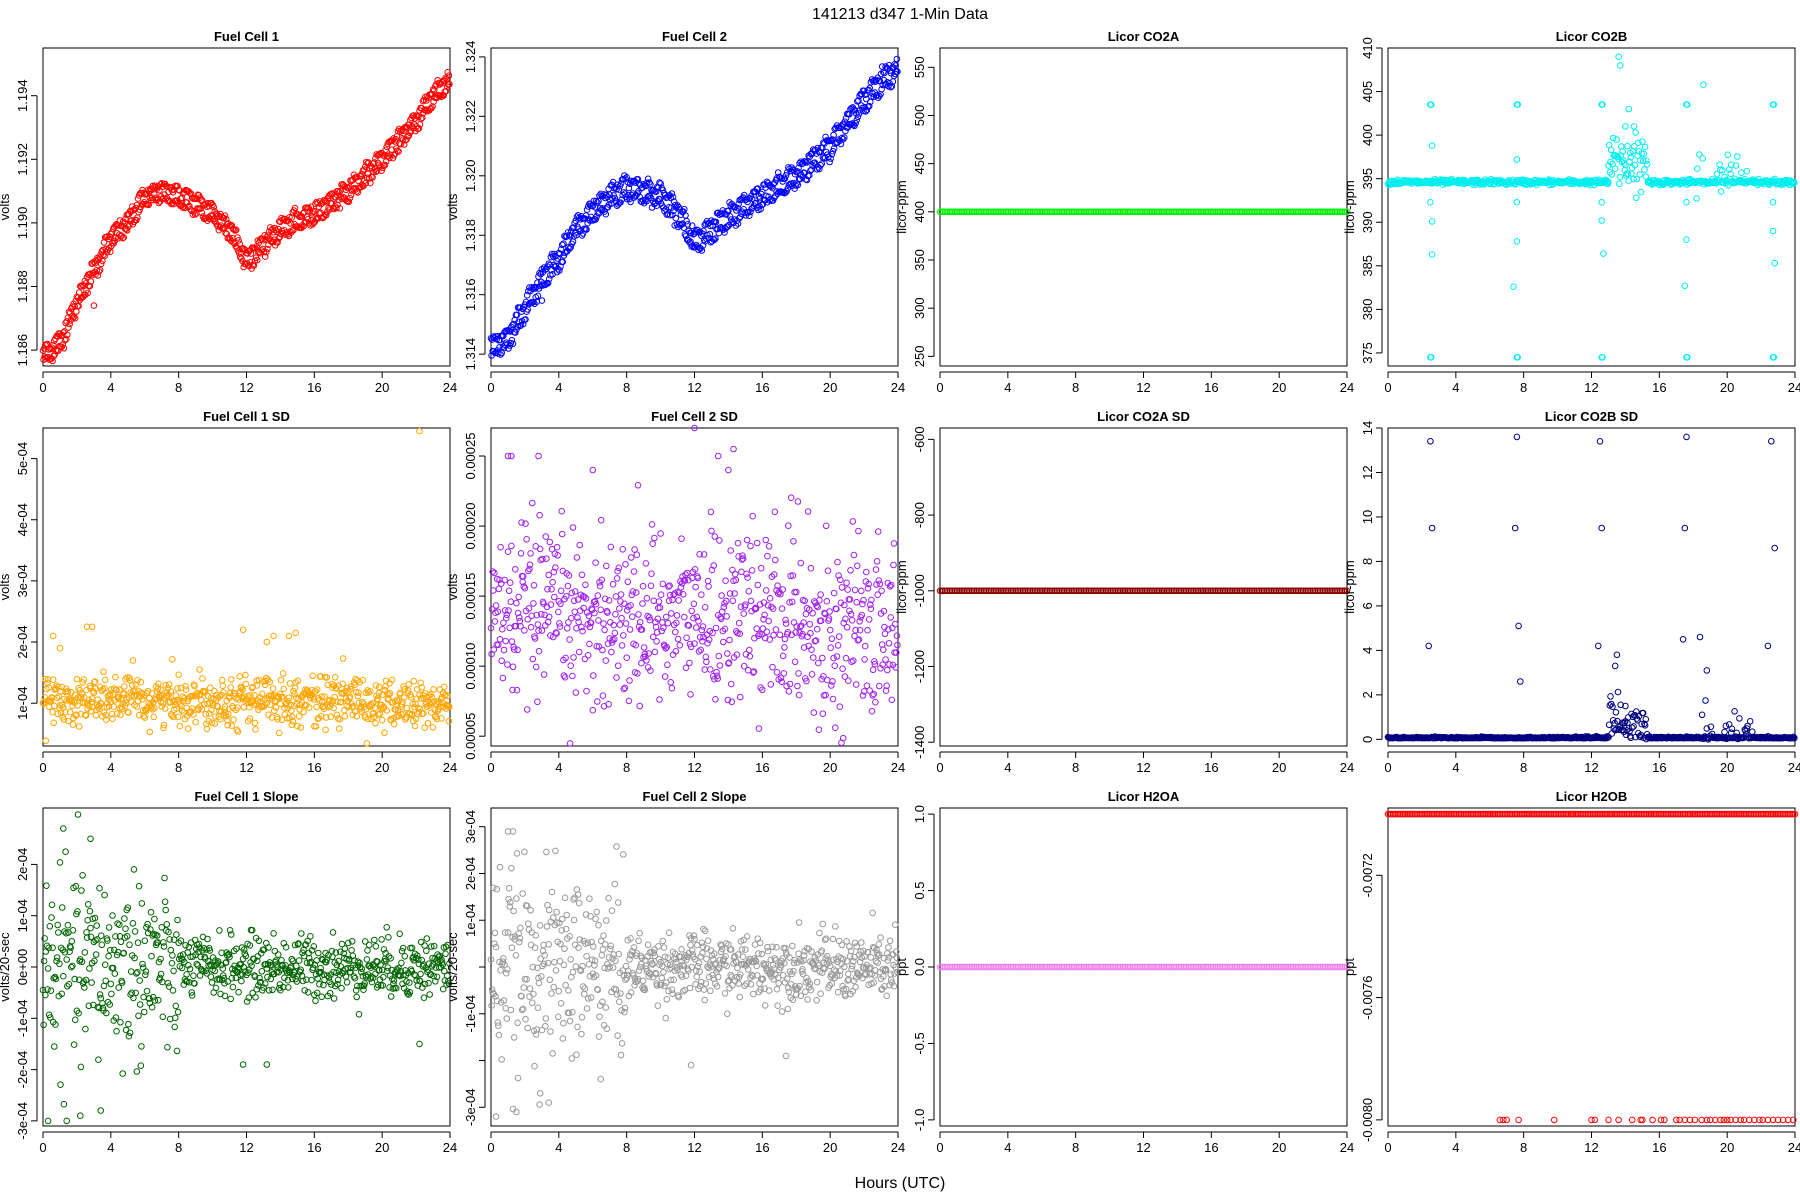 The width and height of the screenshot is (1800, 1200). I want to click on y-tick-label: 250, so click(919, 357).